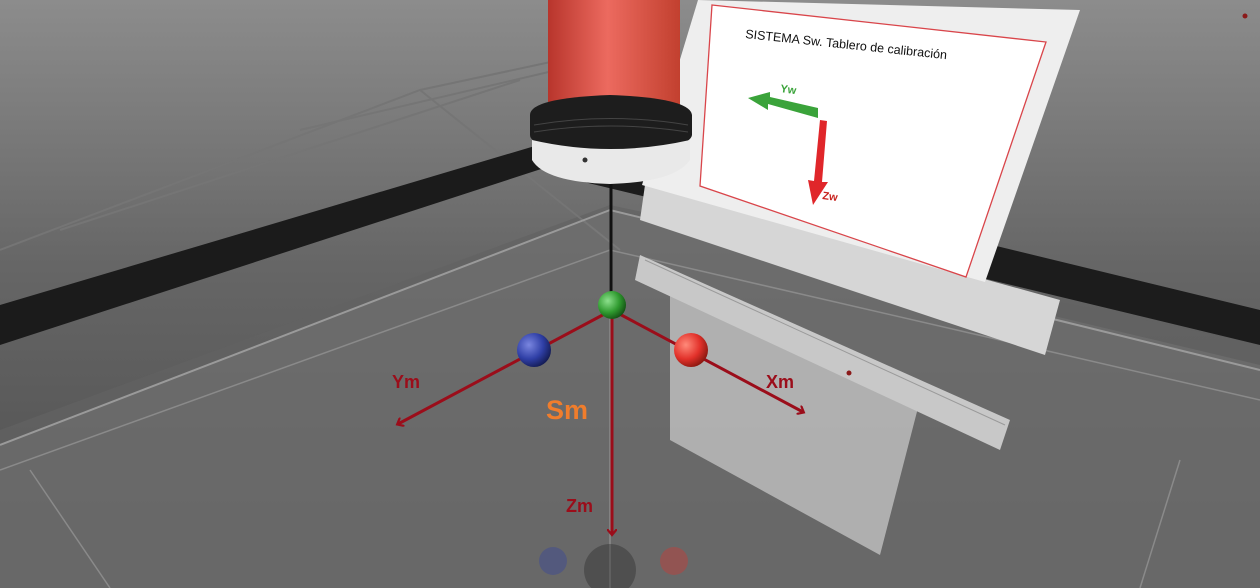 The height and width of the screenshot is (588, 1260). I want to click on zw-label: Zw, so click(830, 197).